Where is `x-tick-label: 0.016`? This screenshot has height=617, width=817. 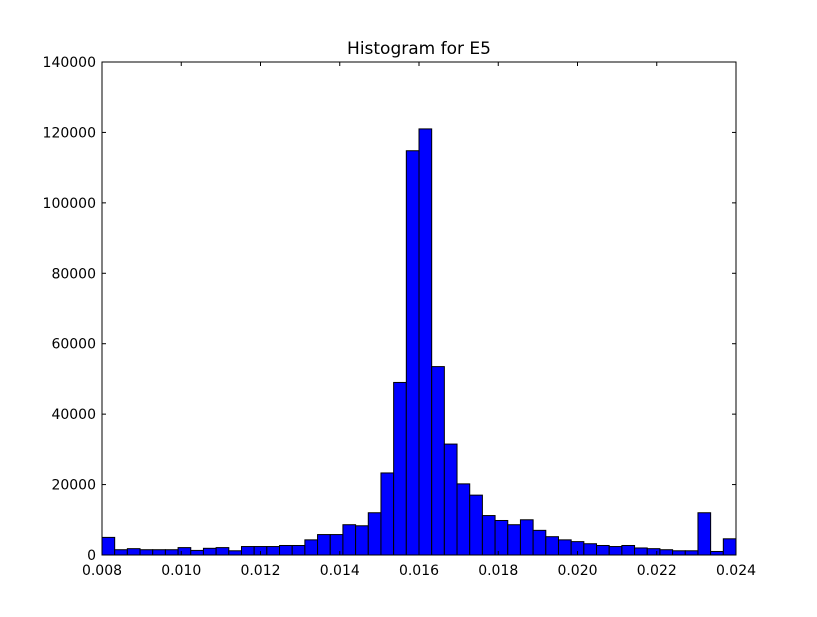 x-tick-label: 0.016 is located at coordinates (419, 571).